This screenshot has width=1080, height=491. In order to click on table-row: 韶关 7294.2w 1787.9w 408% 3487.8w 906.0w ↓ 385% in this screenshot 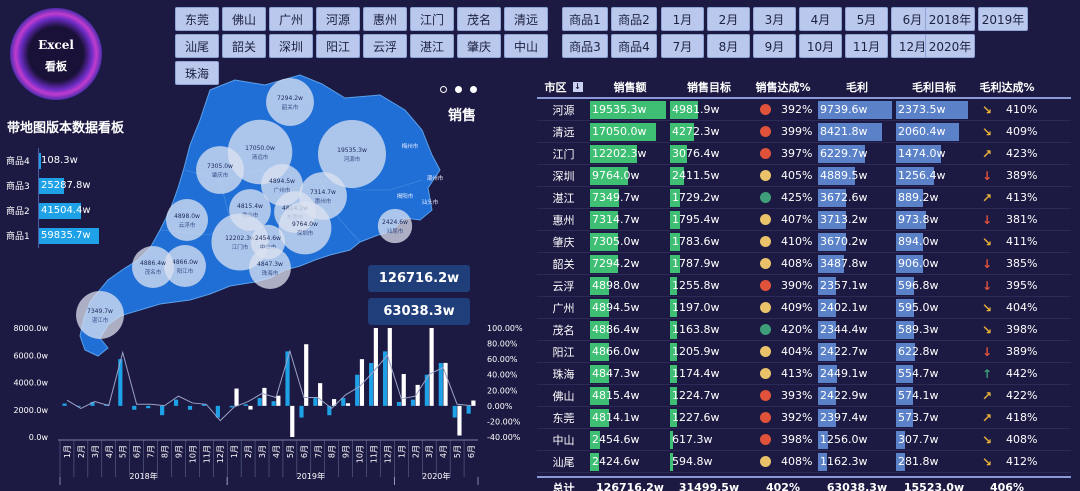, I will do `click(804, 264)`.